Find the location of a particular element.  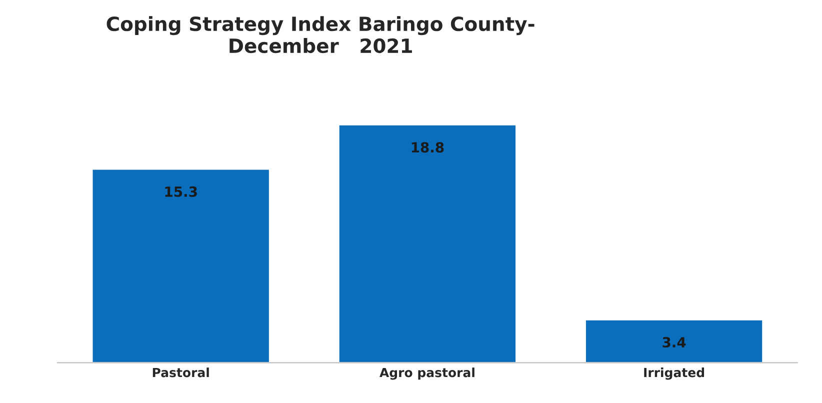

x-tick-label: Irrigated is located at coordinates (674, 374).